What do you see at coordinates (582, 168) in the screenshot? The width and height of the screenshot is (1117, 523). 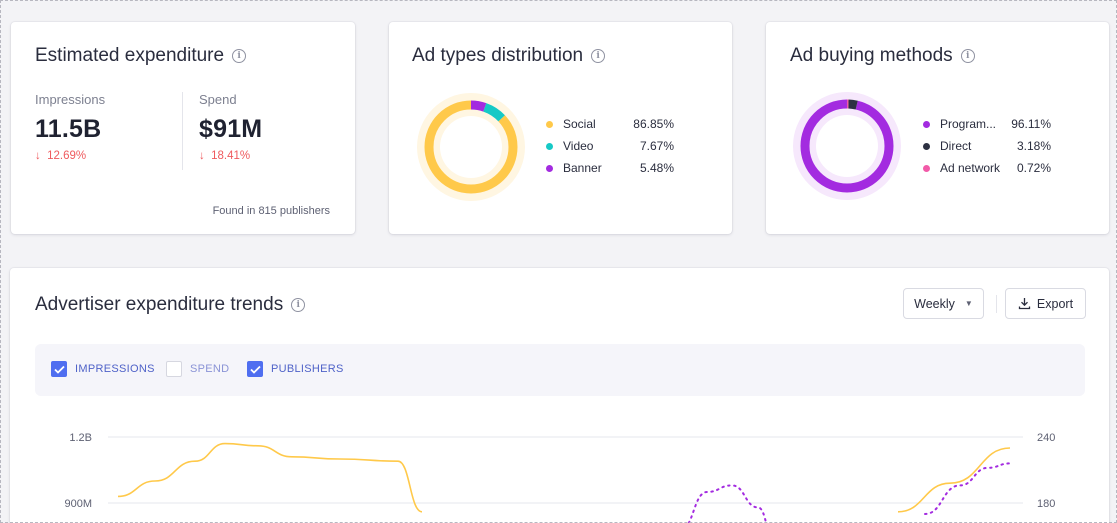 I see `legend-label: Banner` at bounding box center [582, 168].